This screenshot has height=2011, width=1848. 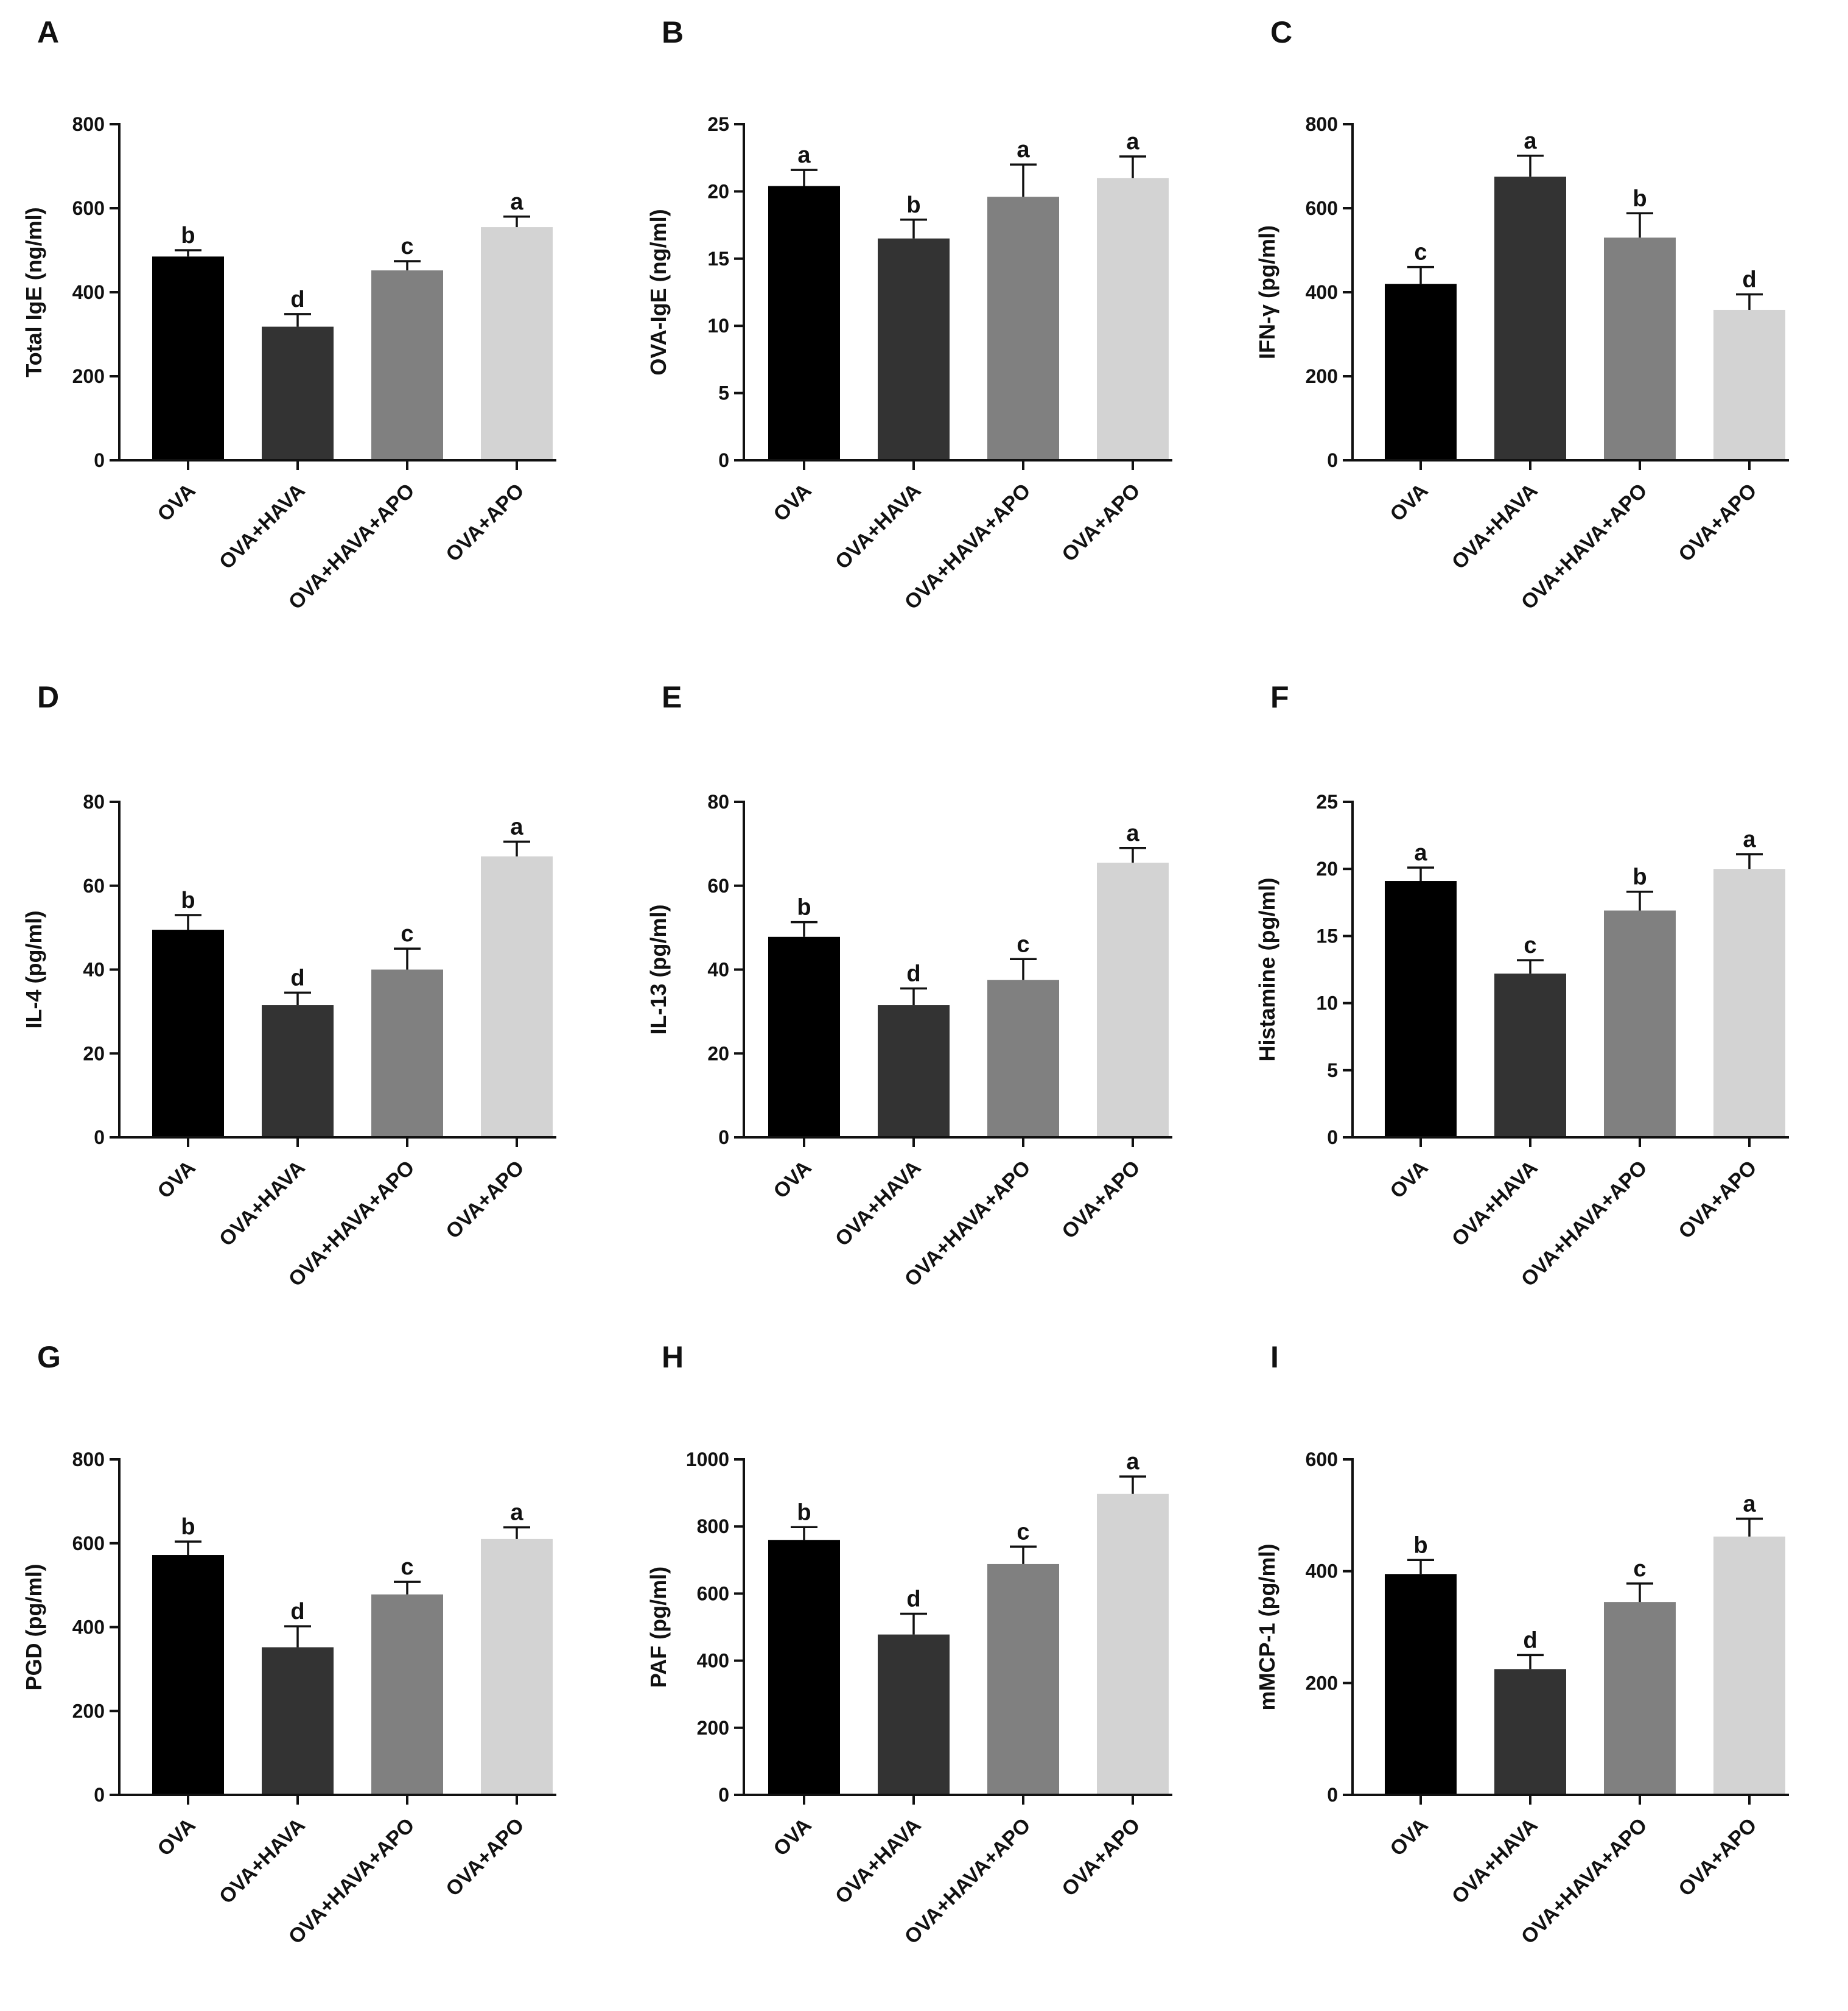 What do you see at coordinates (658, 292) in the screenshot?
I see `y-axis-label-b: OVA-IgE (ng/ml)` at bounding box center [658, 292].